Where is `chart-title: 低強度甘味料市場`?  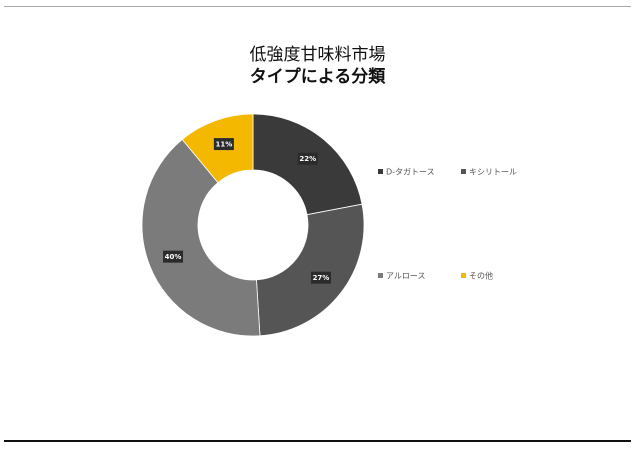
chart-title: 低強度甘味料市場 is located at coordinates (317, 55).